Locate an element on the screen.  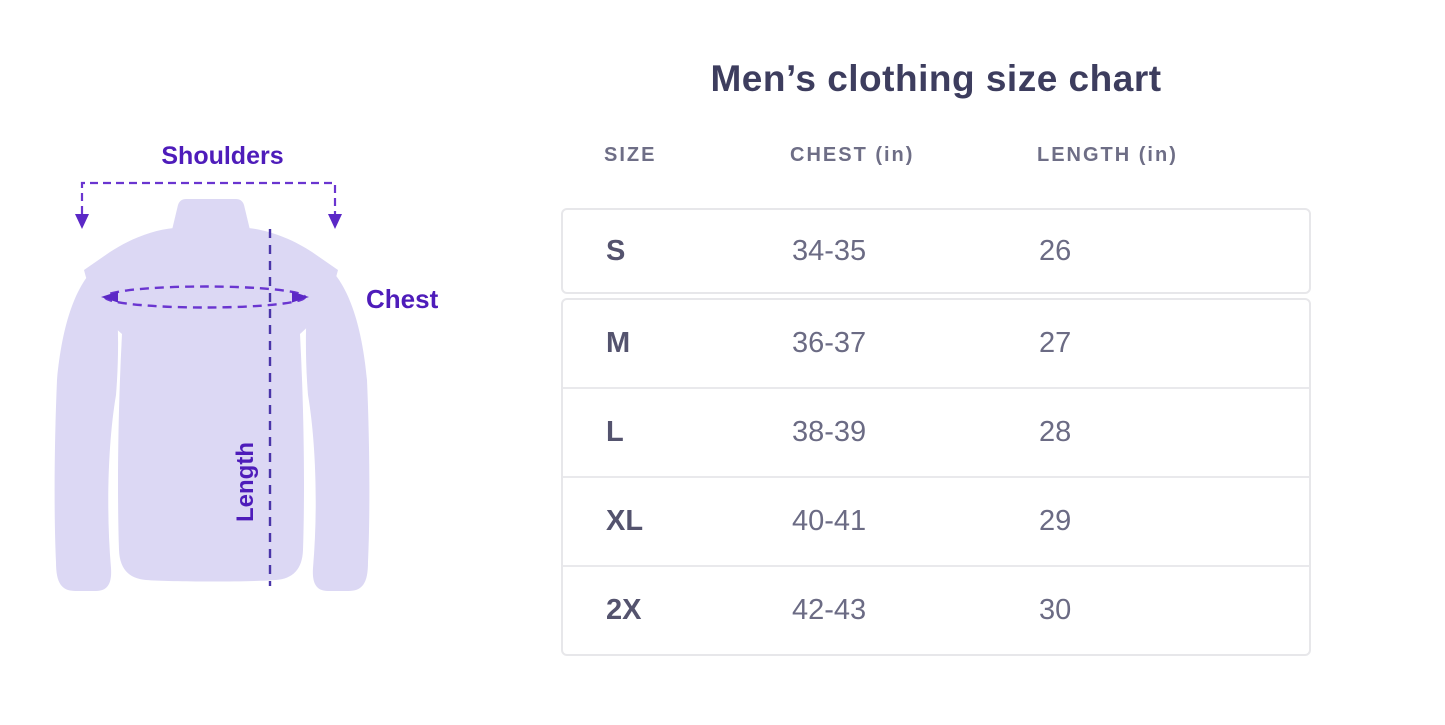
chest-cell: 38-39 is located at coordinates (829, 432).